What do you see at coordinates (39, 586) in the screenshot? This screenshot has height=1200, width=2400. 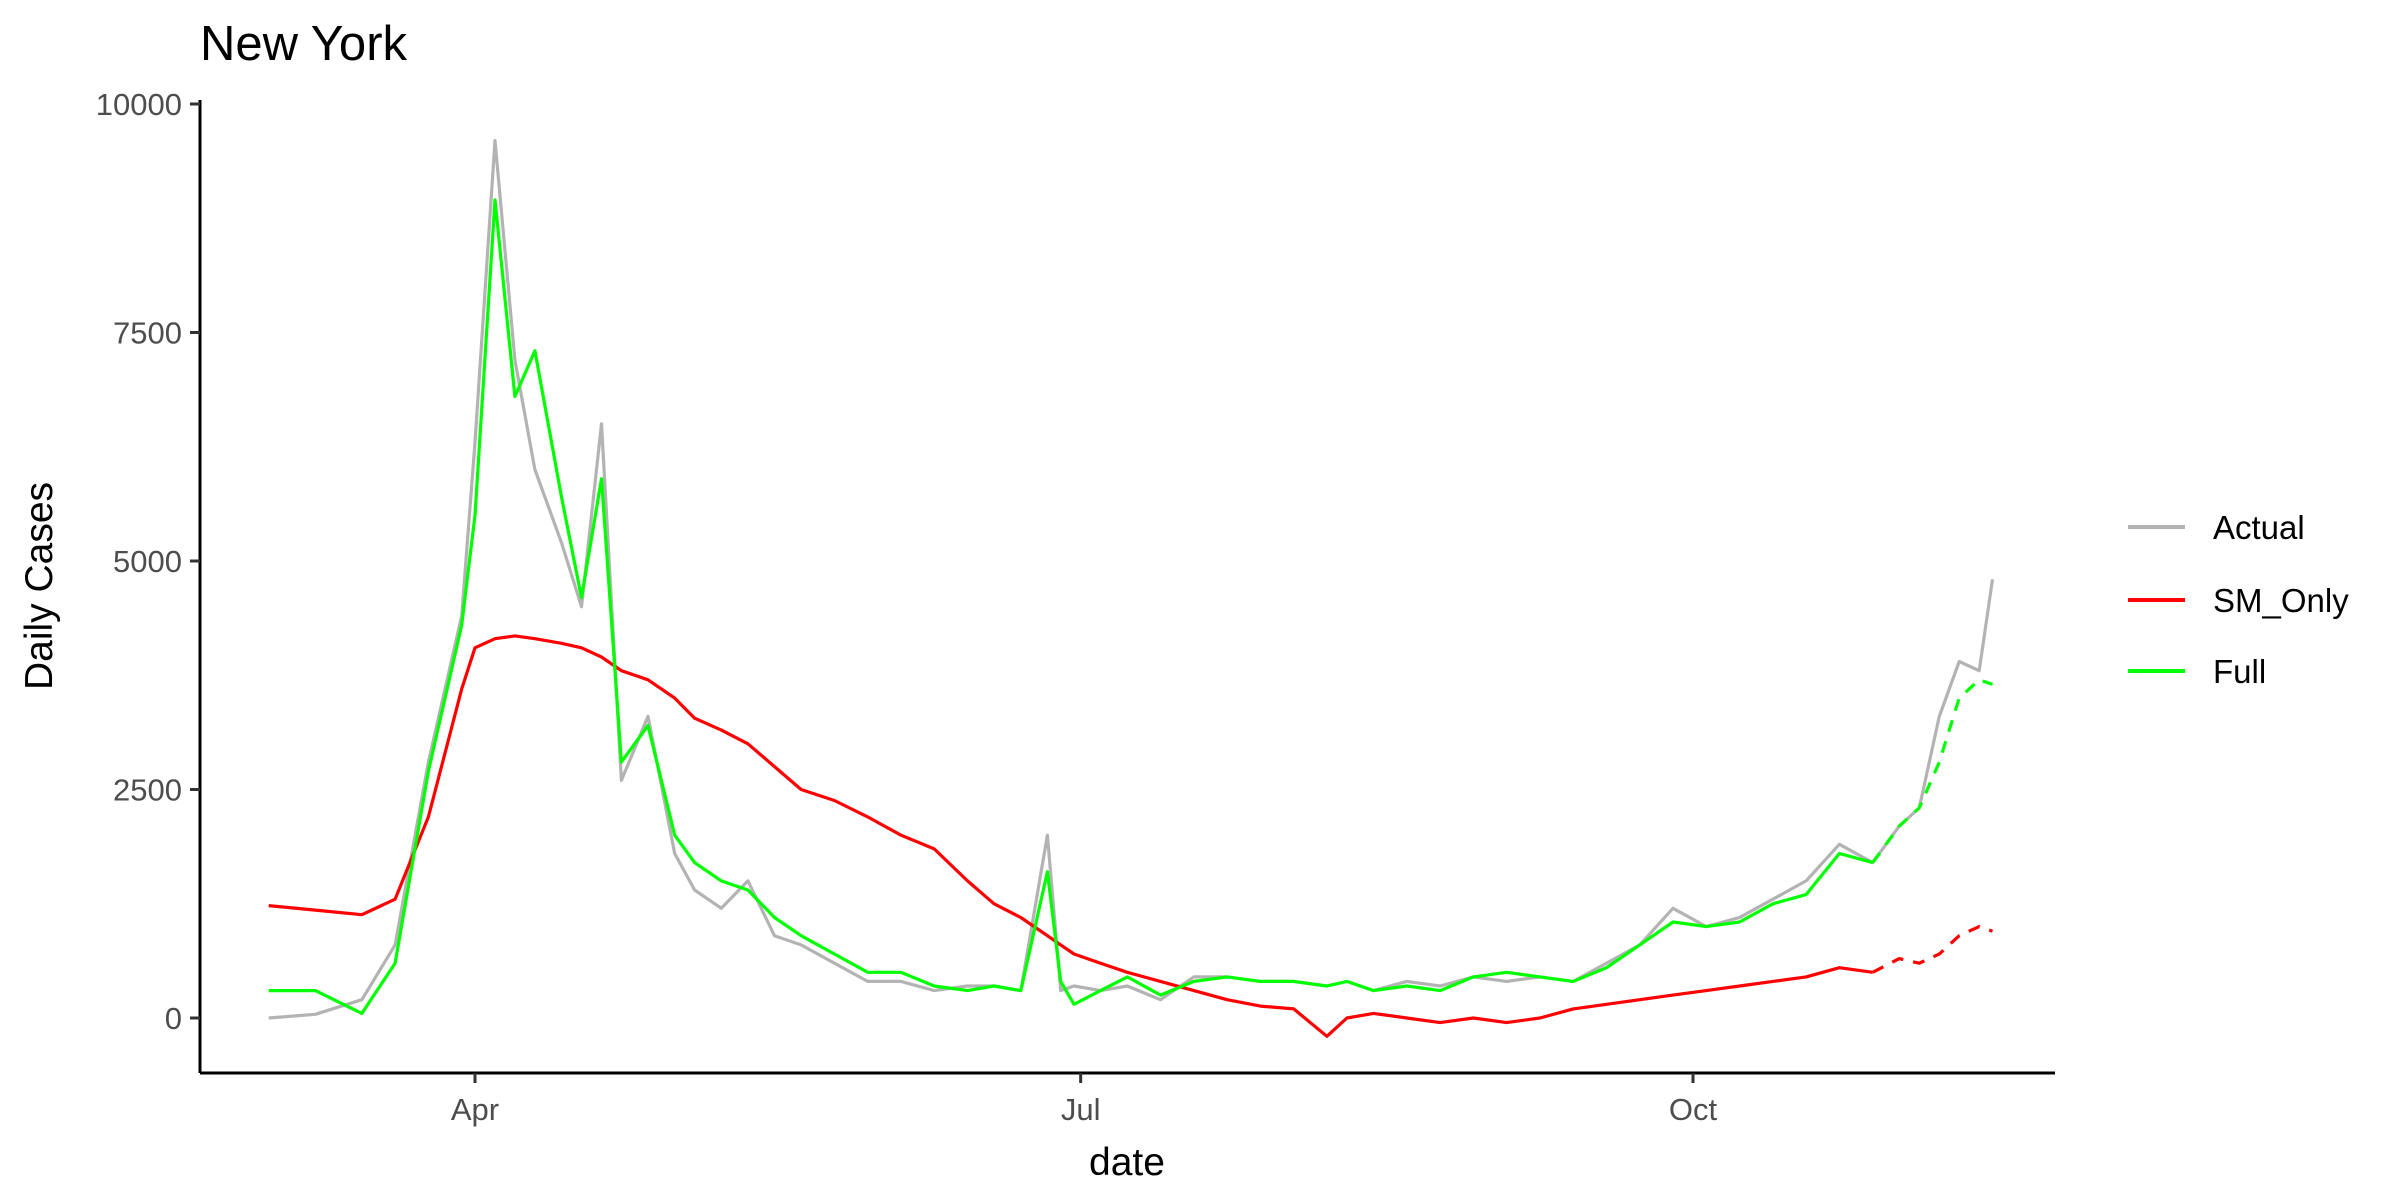 I see `y-axis-title: Daily Cases` at bounding box center [39, 586].